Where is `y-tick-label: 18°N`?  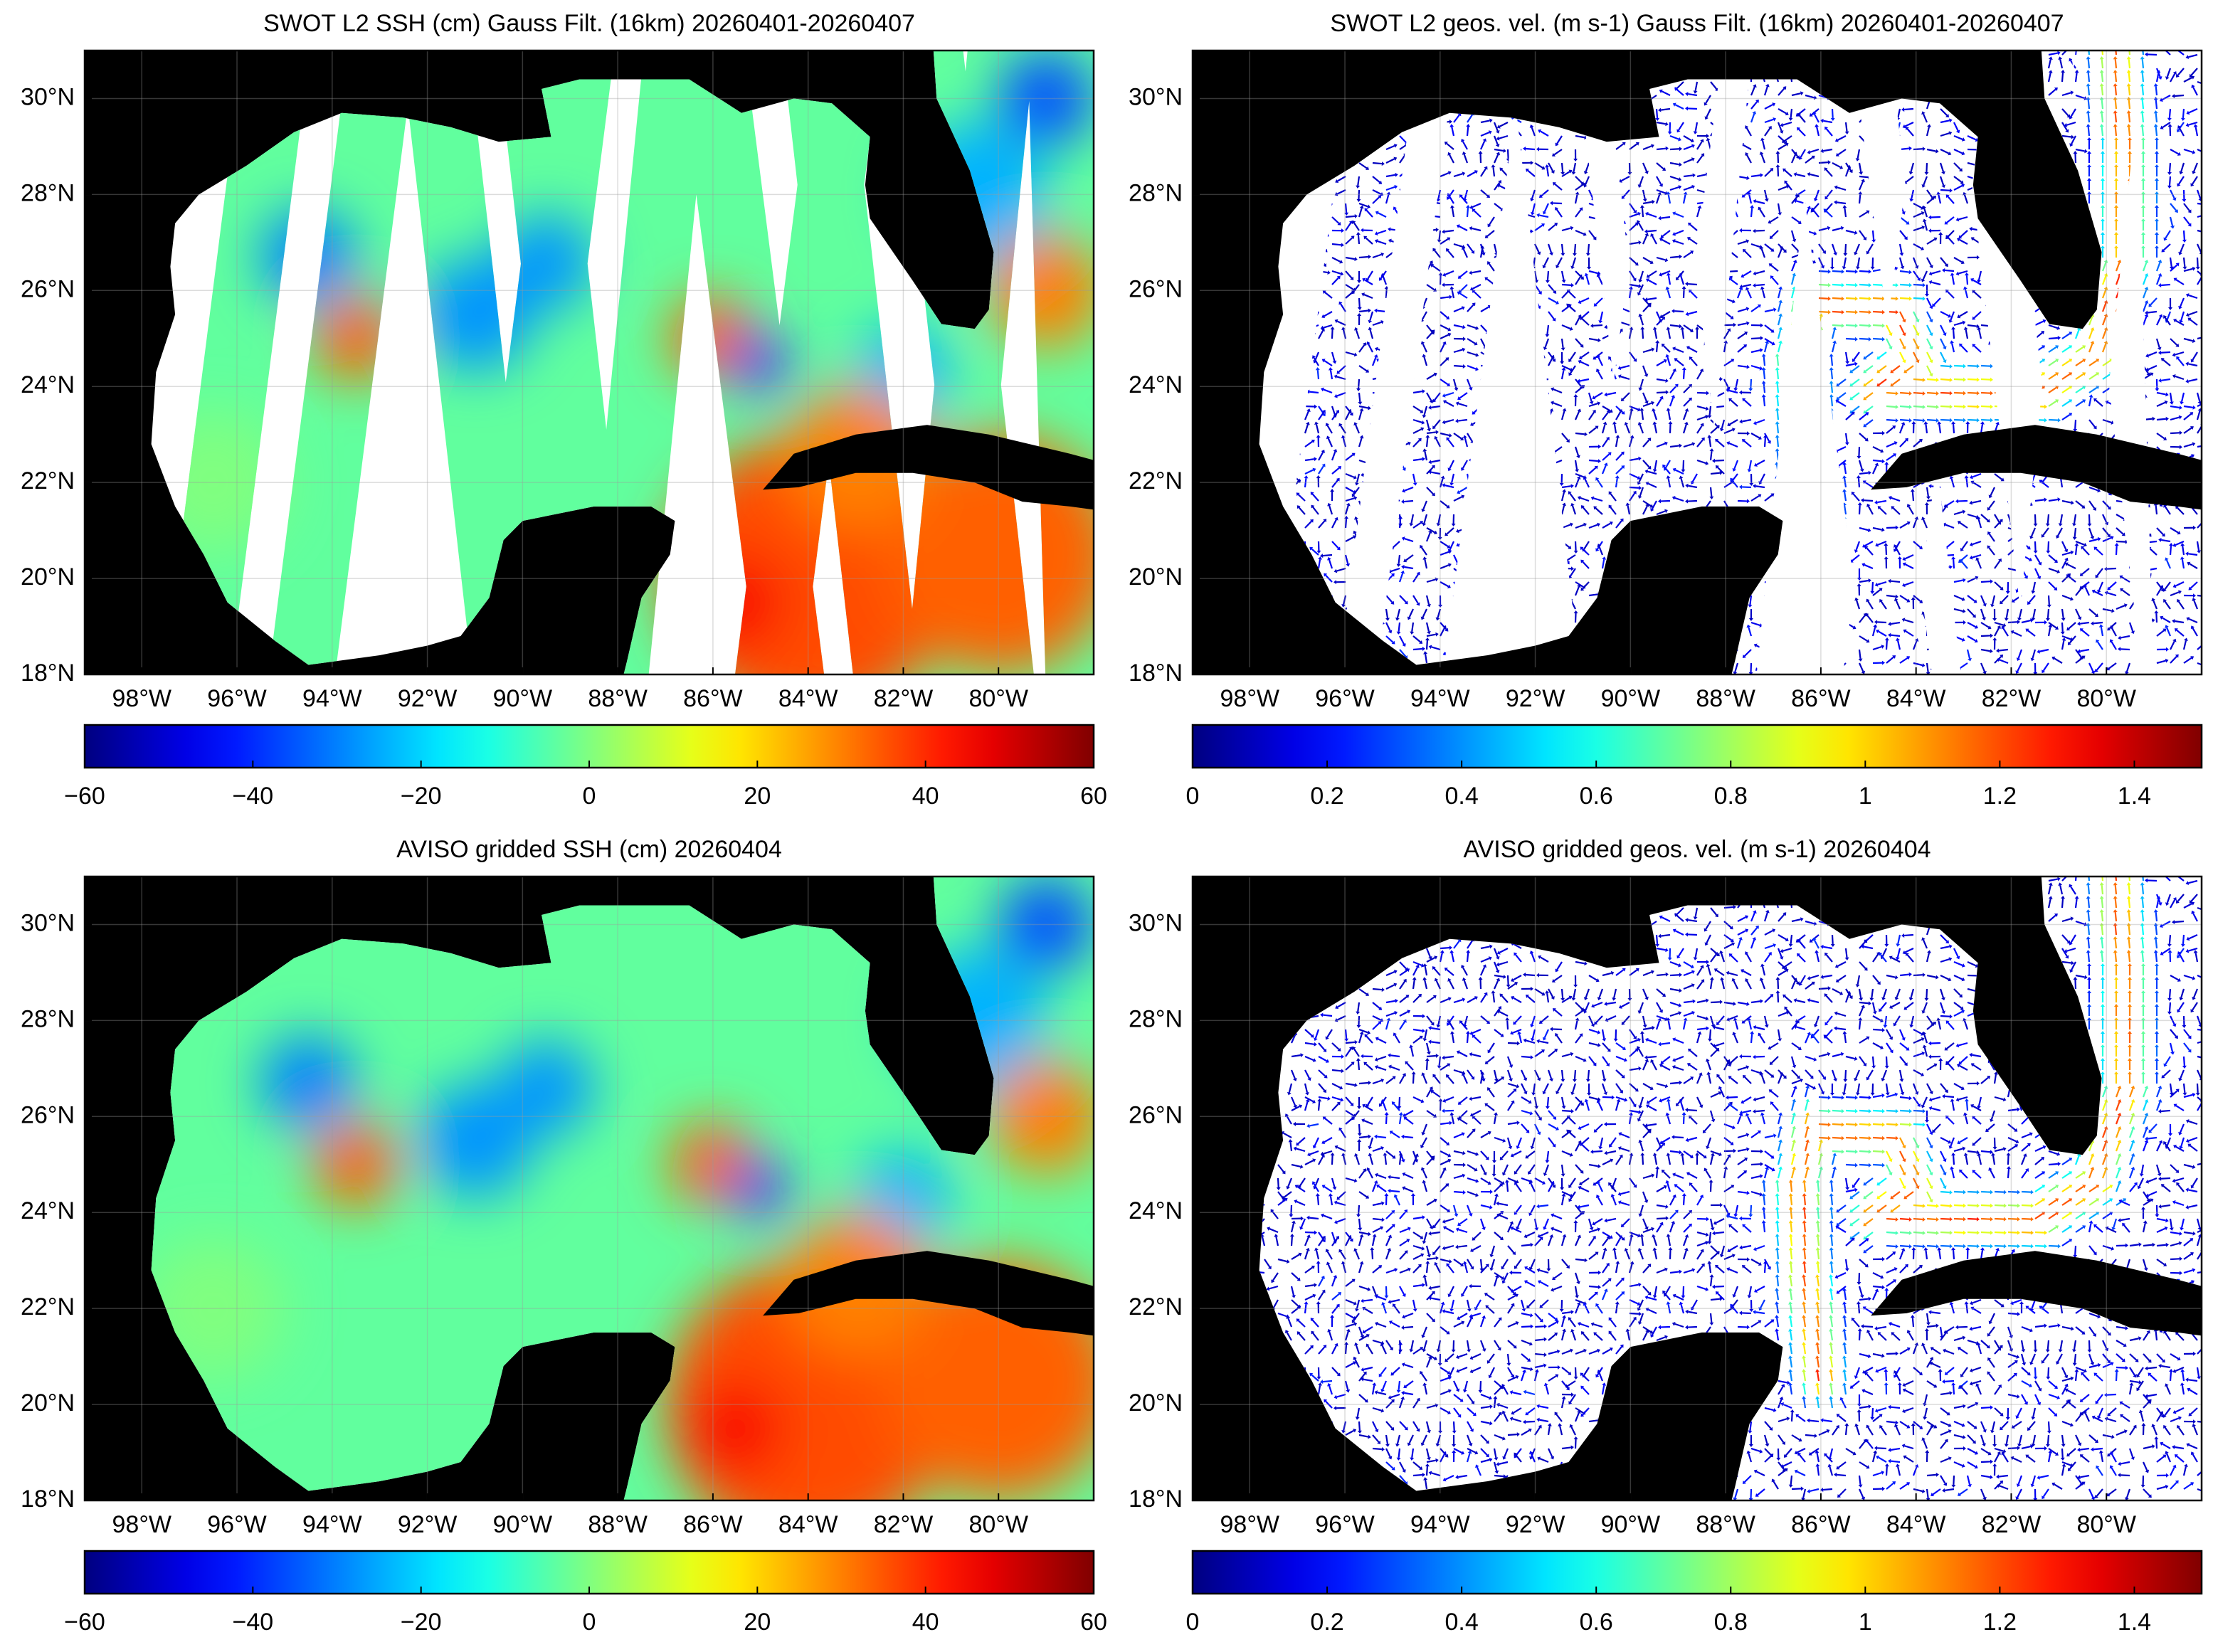
y-tick-label: 18°N is located at coordinates (48, 673).